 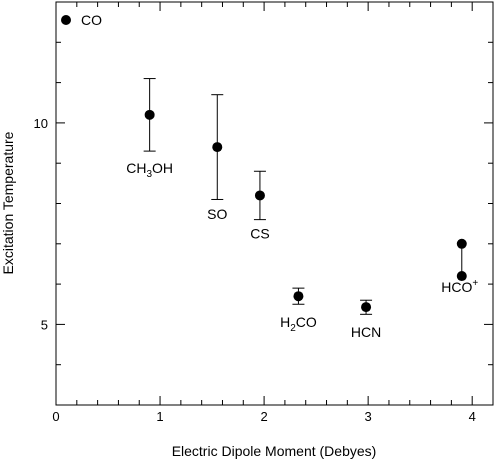 I want to click on x-tick-label: 4, so click(x=472, y=416).